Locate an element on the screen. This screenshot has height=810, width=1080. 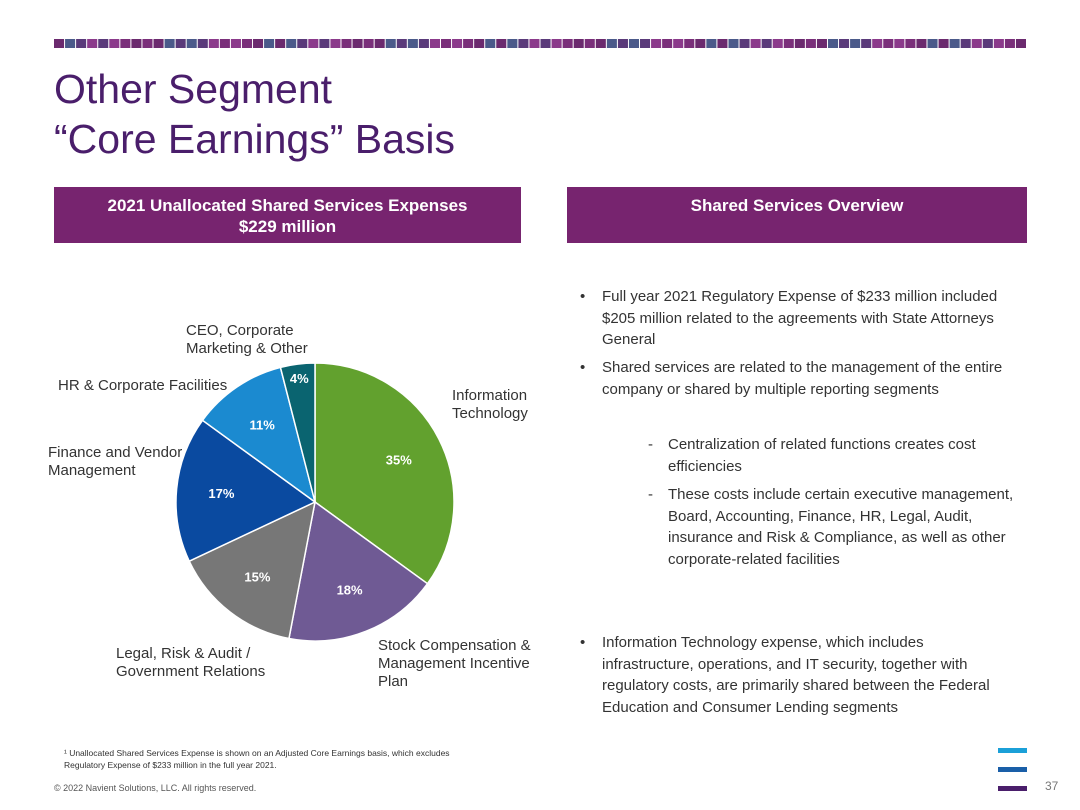
pie-label-line: Finance and Vendor is located at coordinates (115, 452).